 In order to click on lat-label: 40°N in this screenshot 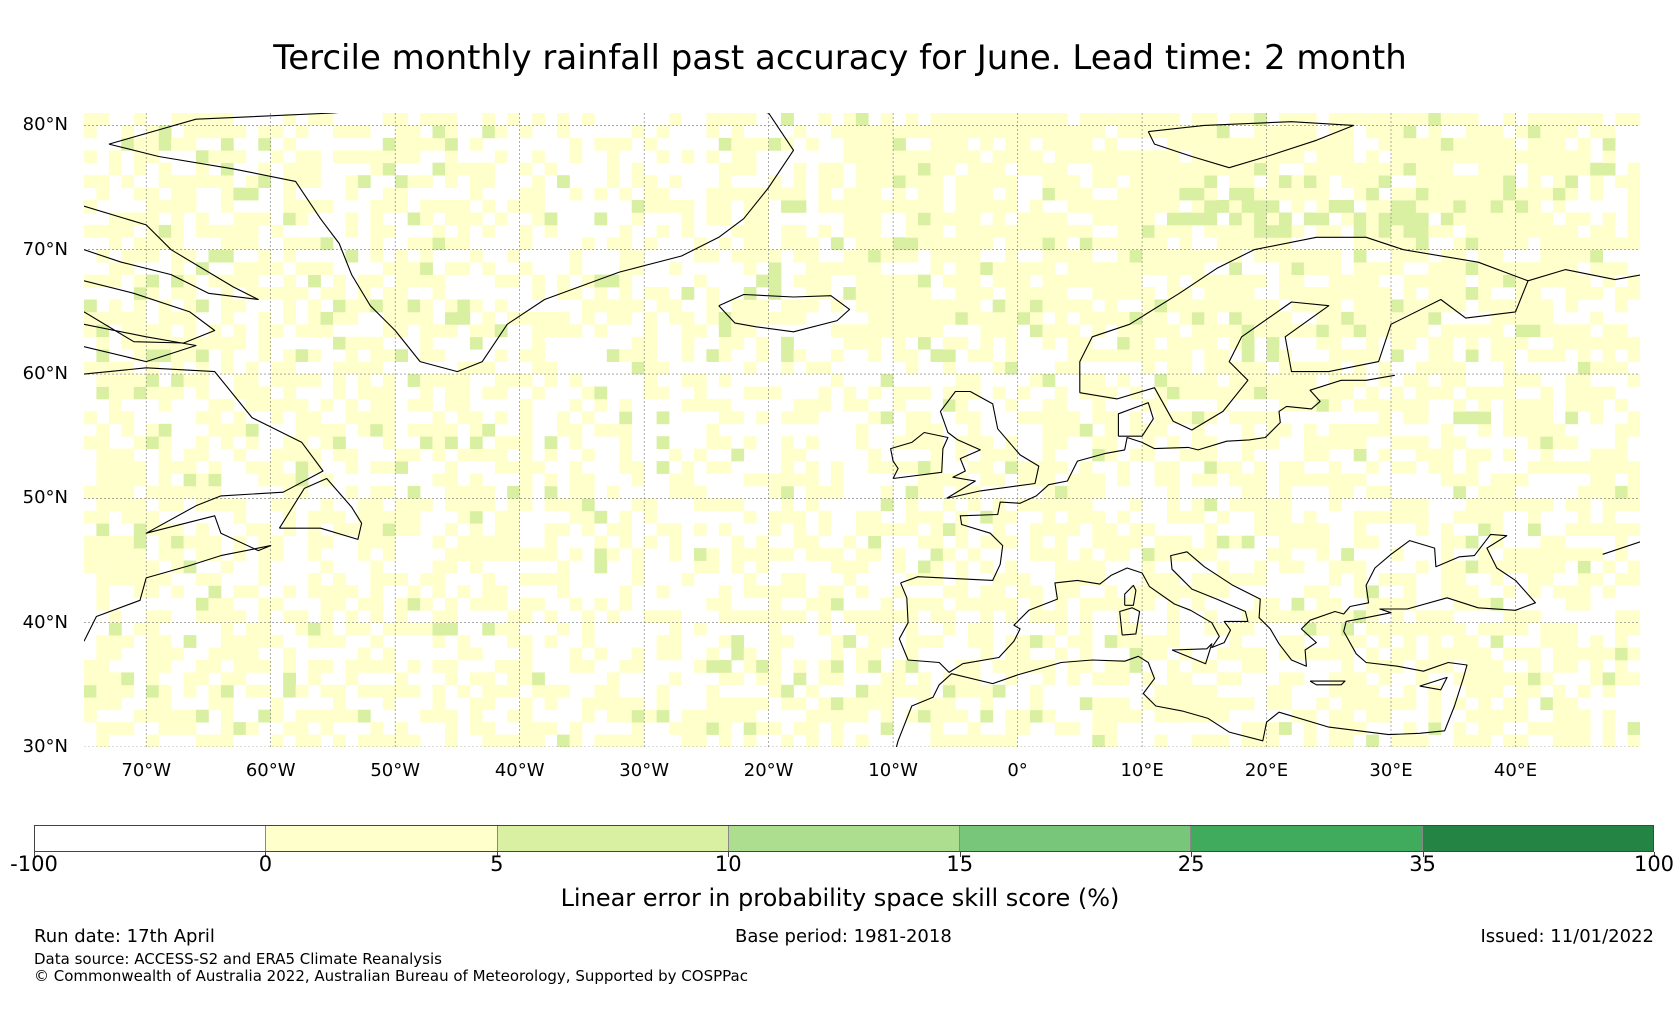, I will do `click(45, 622)`.